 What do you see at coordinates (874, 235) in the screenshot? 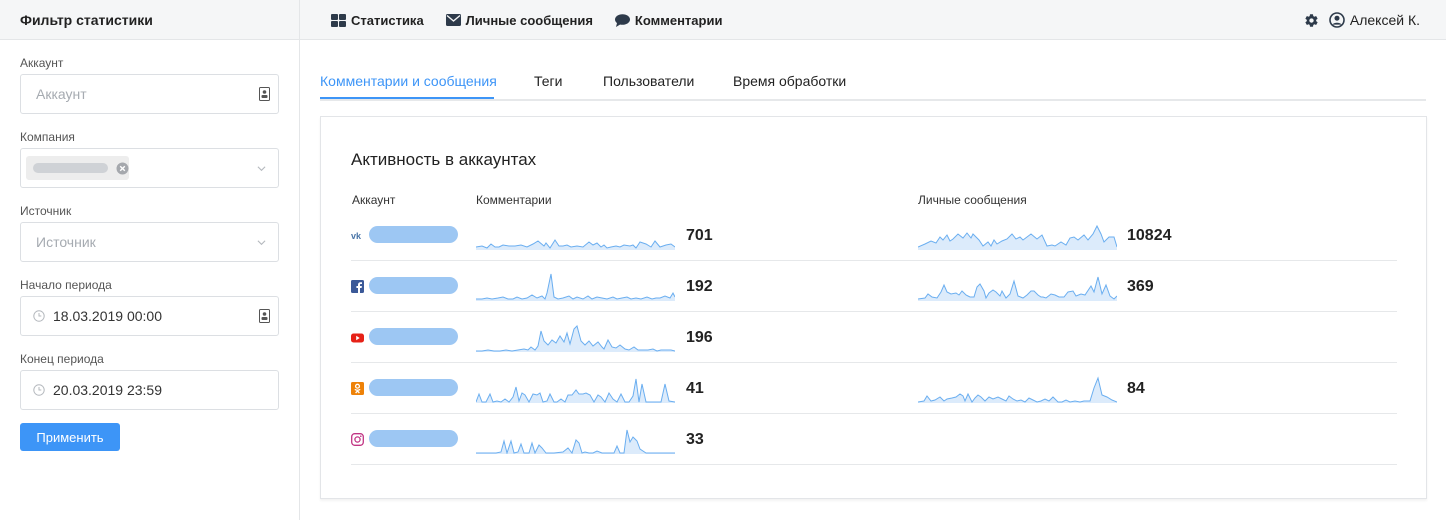
I see `account-row: vk 701 10824` at bounding box center [874, 235].